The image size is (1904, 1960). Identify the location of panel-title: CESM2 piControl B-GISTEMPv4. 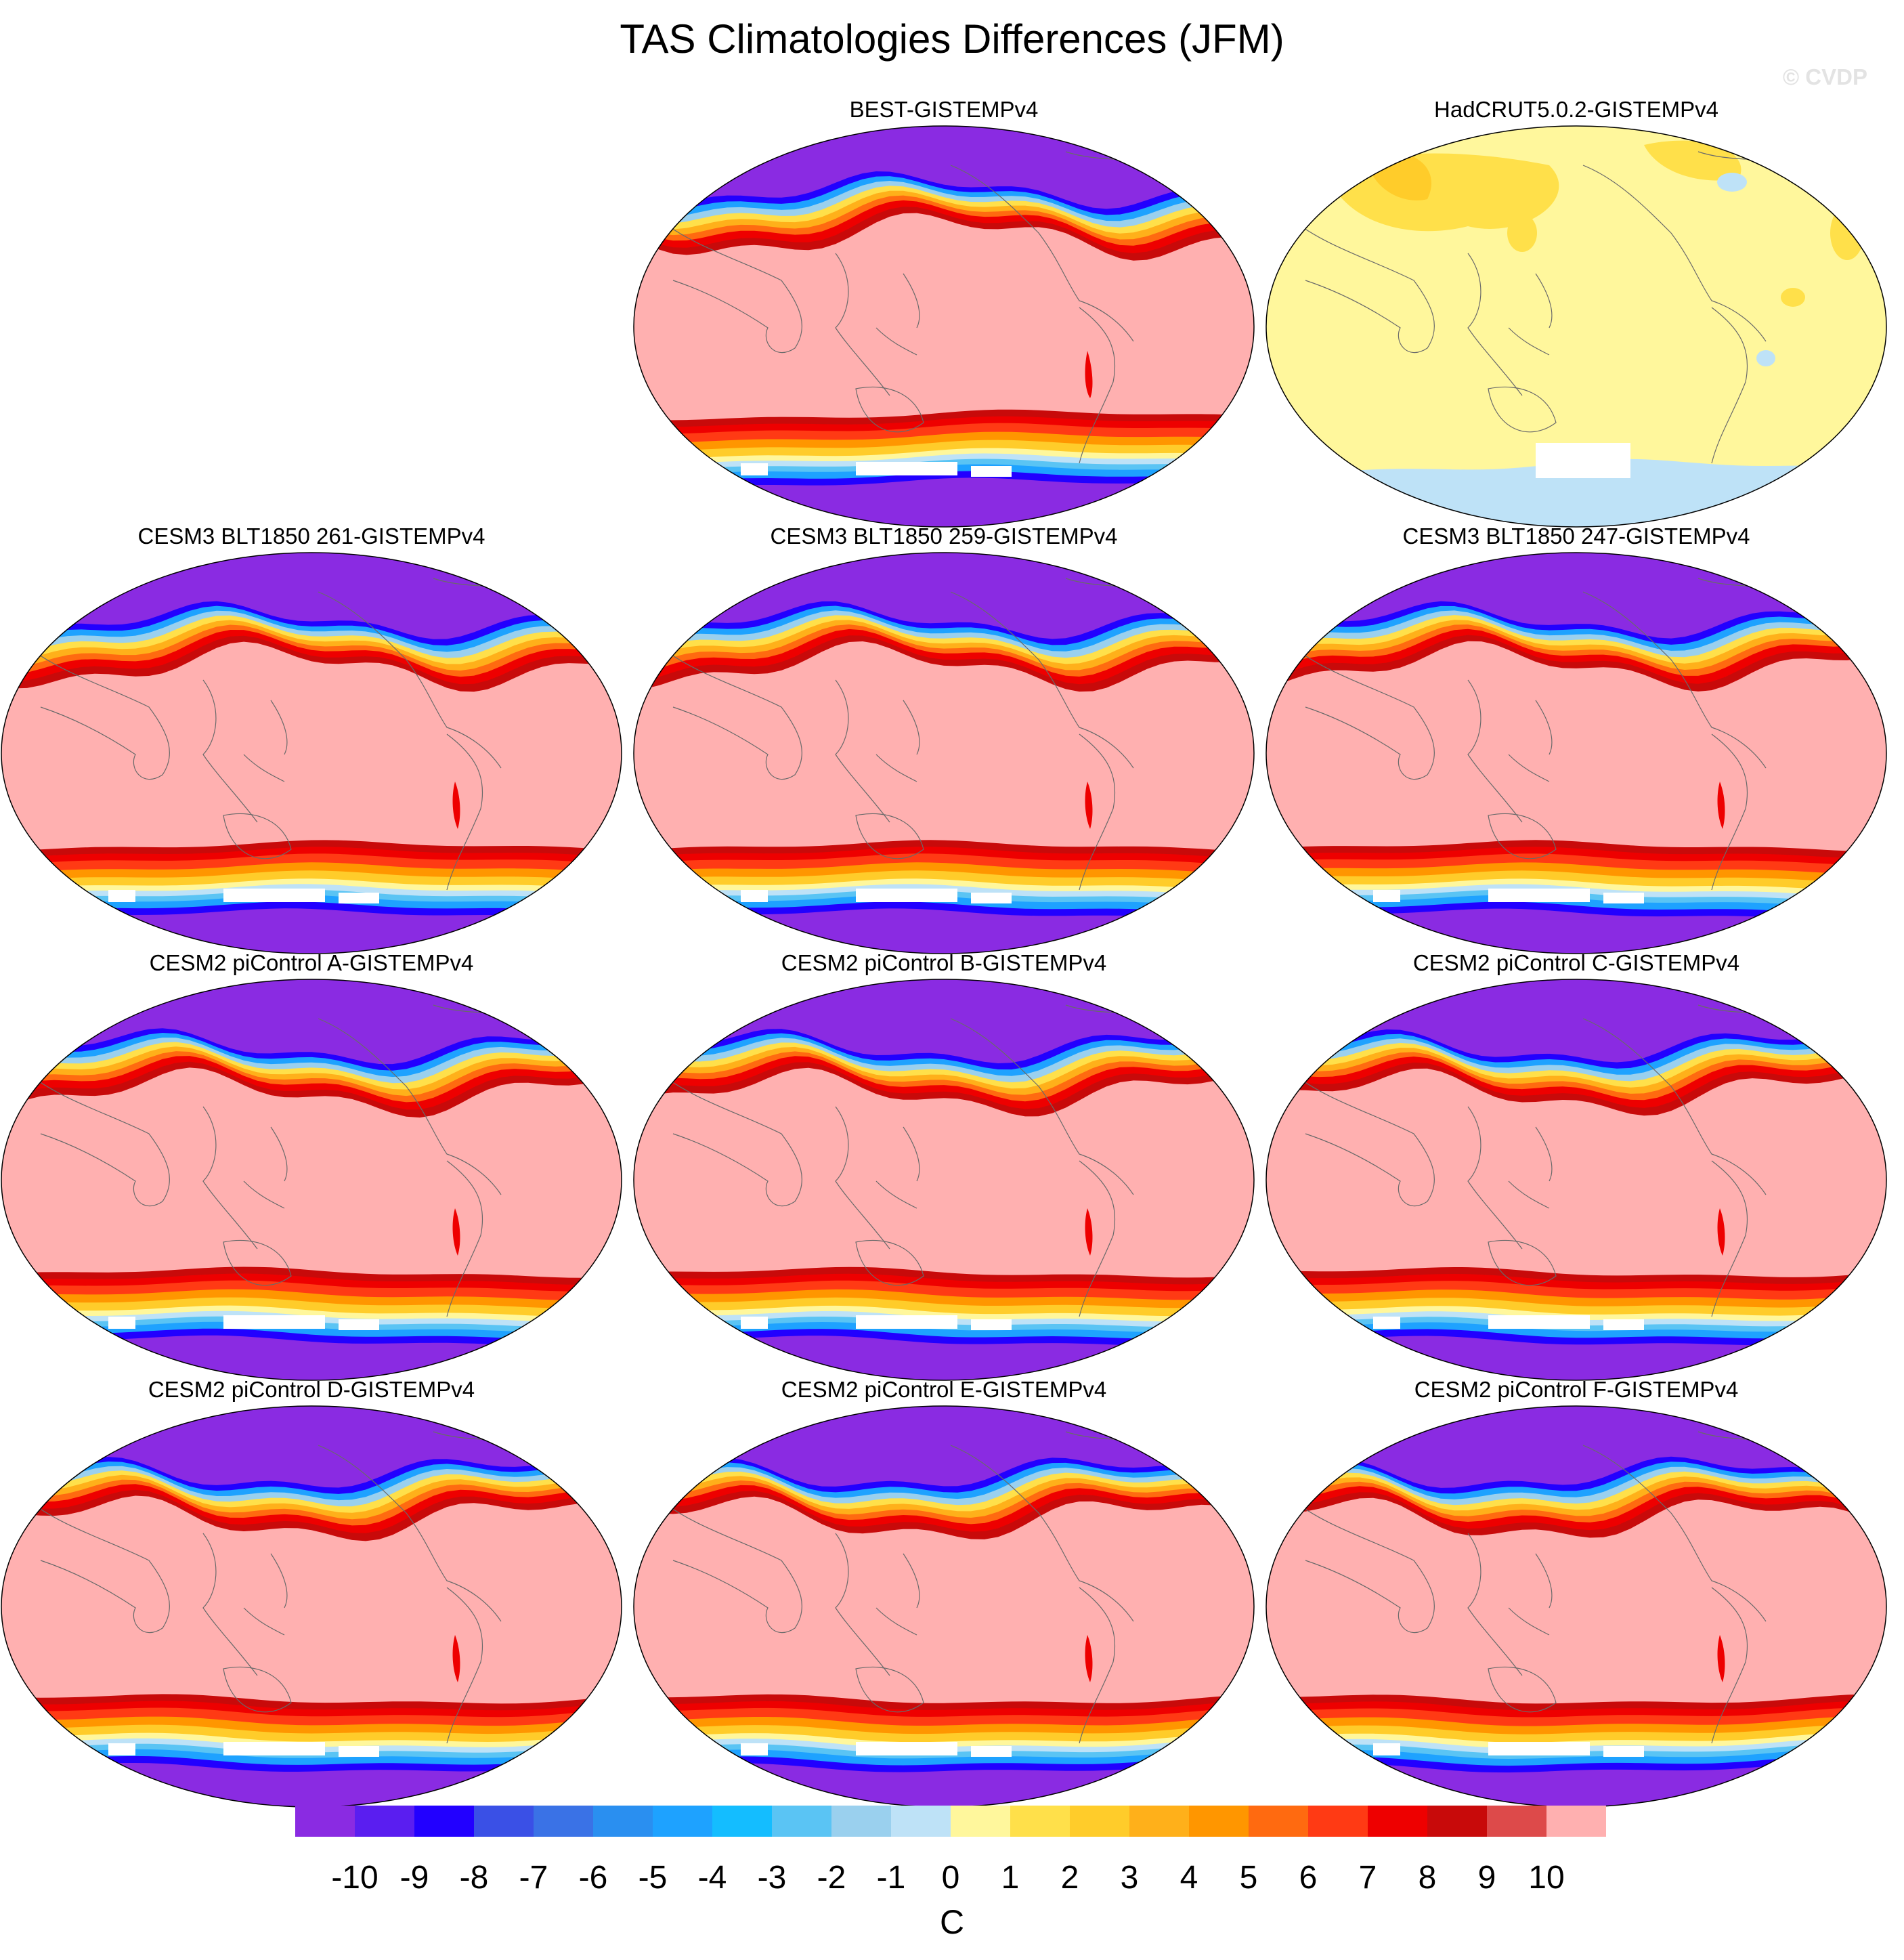
(944, 962).